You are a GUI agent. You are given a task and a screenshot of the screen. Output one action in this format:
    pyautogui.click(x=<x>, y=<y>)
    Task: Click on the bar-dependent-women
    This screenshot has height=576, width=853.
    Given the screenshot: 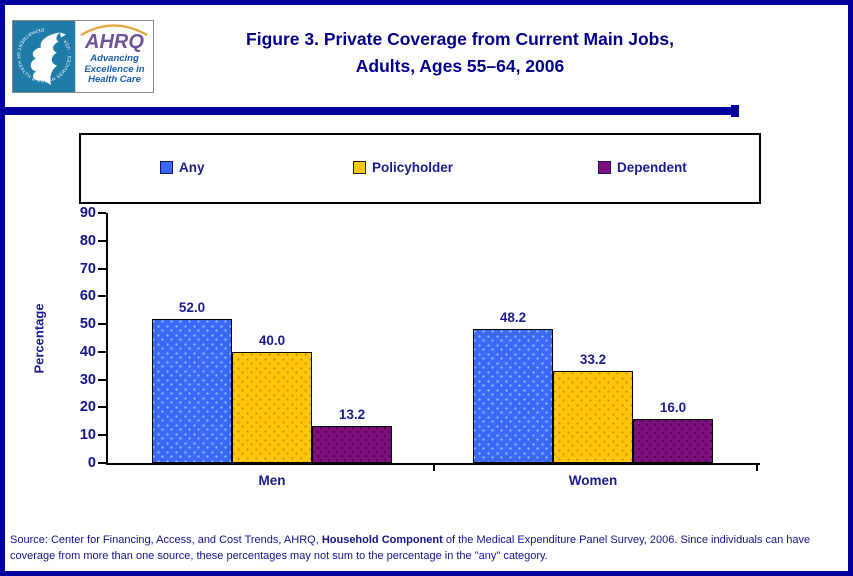 What is the action you would take?
    pyautogui.click(x=673, y=441)
    